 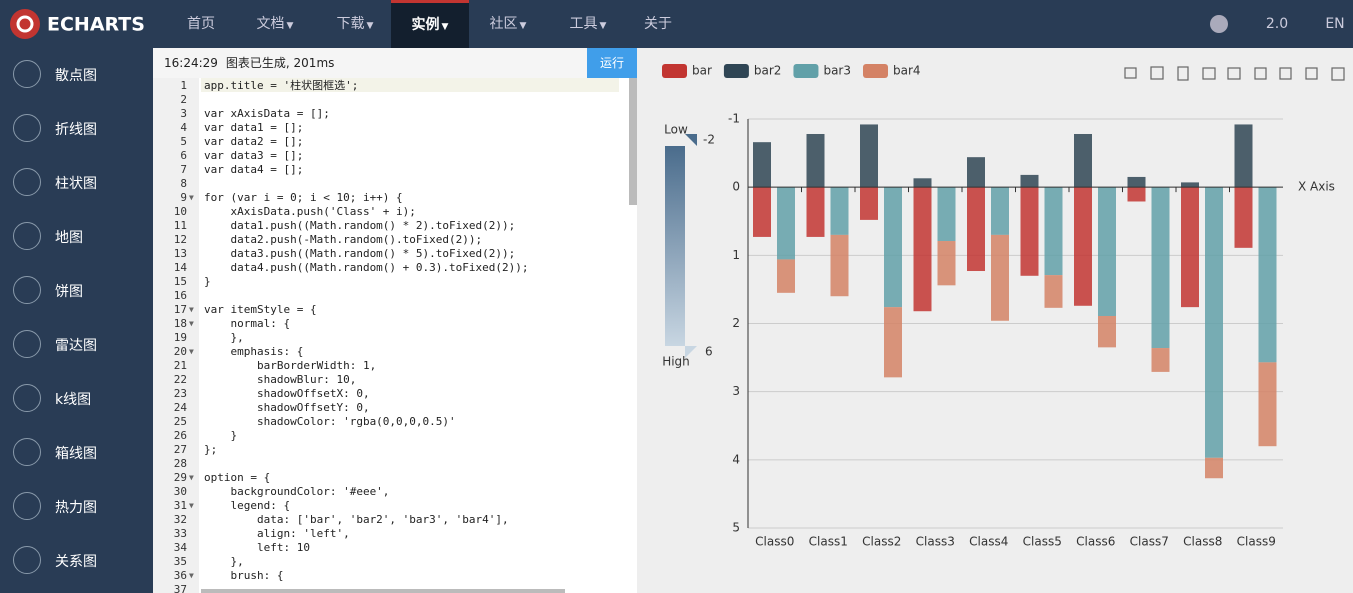 What do you see at coordinates (290, 365) in the screenshot?
I see `code-text: barBorderWidth: 1,` at bounding box center [290, 365].